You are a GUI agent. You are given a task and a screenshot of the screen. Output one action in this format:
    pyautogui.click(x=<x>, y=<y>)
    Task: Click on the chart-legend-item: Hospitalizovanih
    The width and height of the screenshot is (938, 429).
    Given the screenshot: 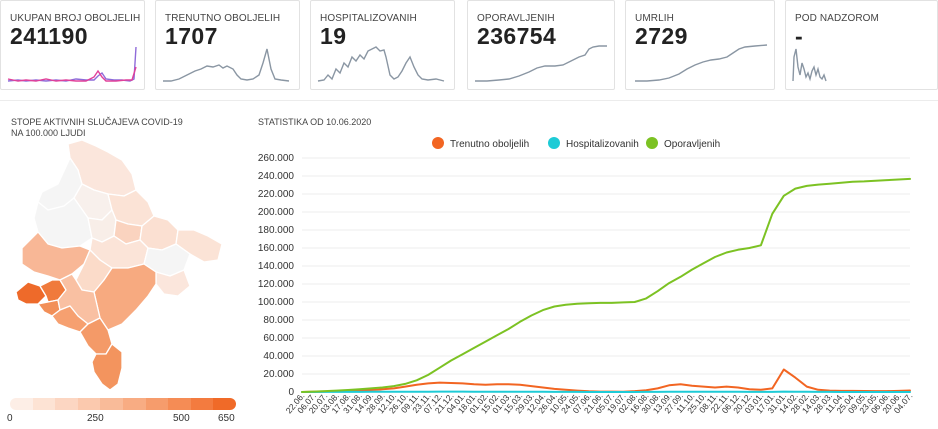 What is the action you would take?
    pyautogui.click(x=593, y=143)
    